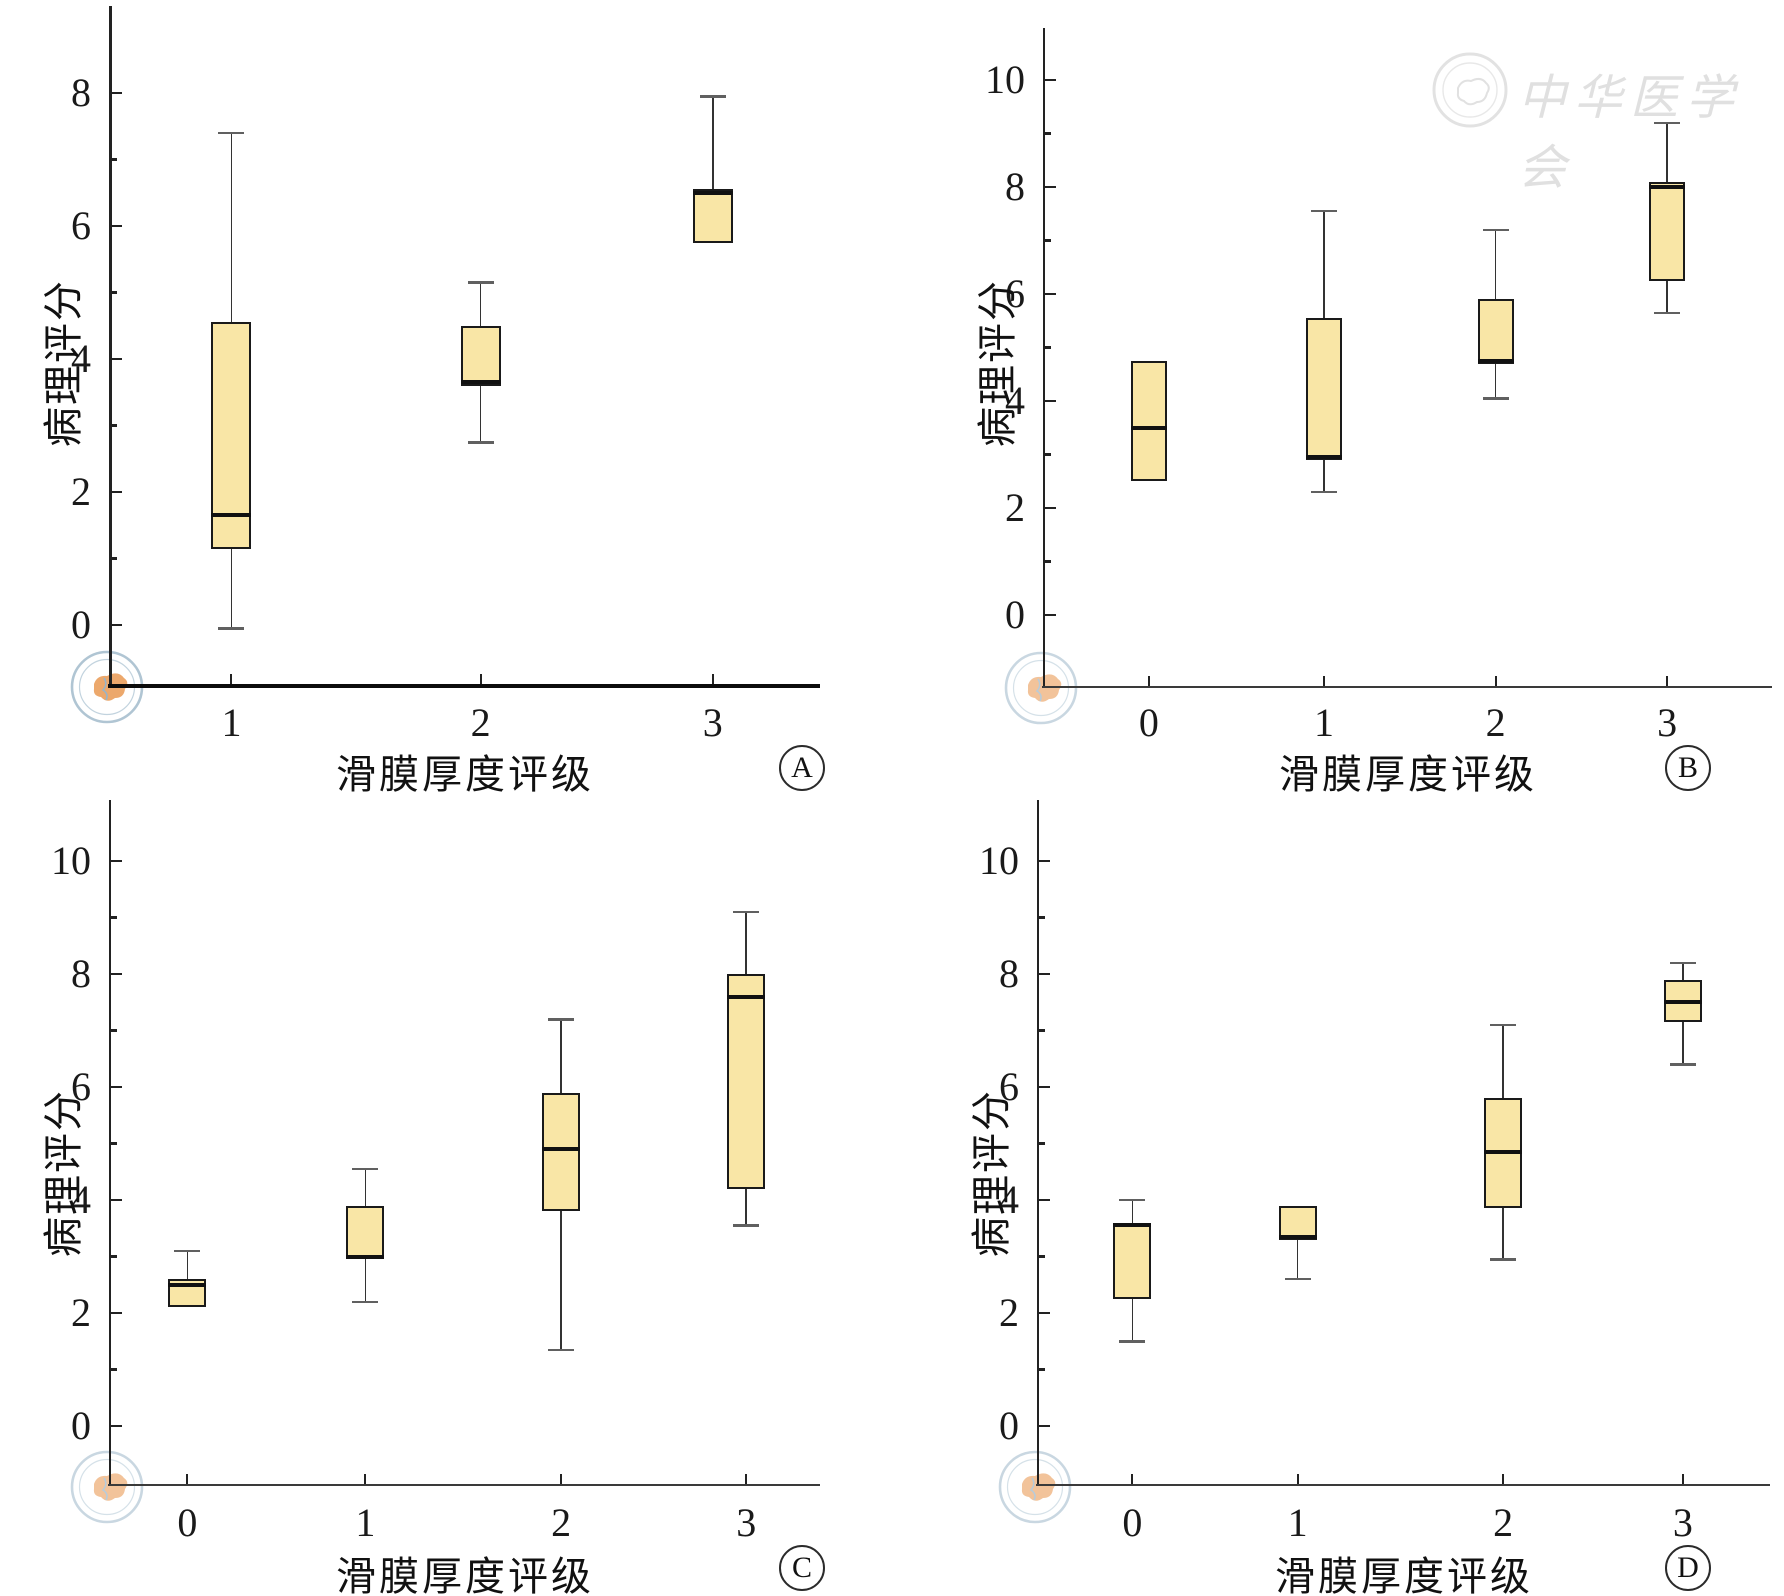 This screenshot has height=1596, width=1784. I want to click on header-watermark-text: 中华医学会, so click(1630, 133).